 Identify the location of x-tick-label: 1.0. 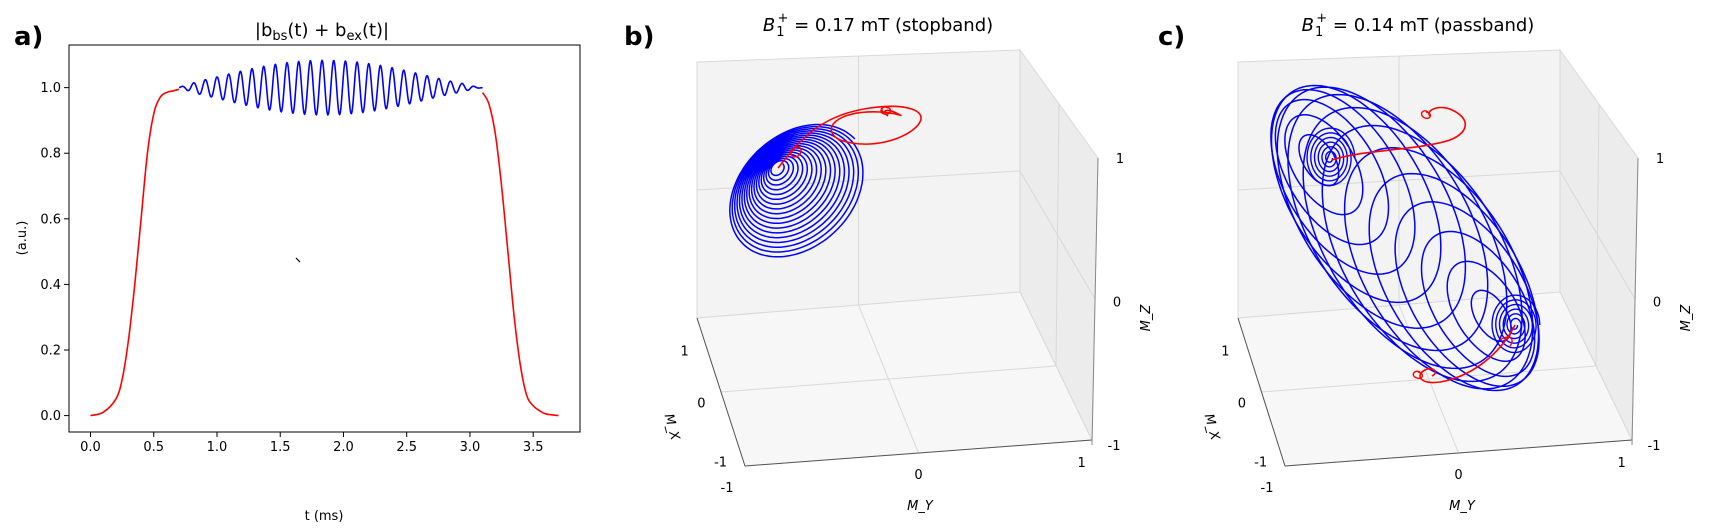
(217, 447).